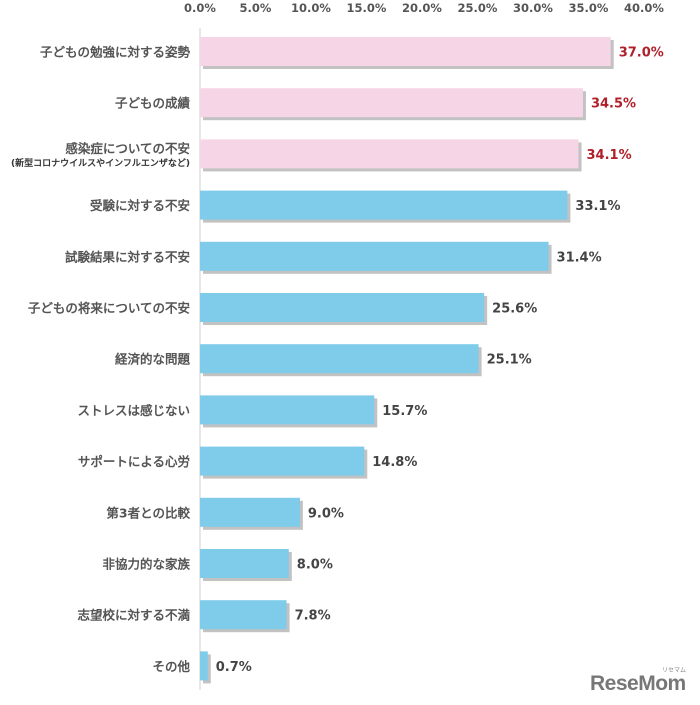  What do you see at coordinates (478, 8) in the screenshot?
I see `x-tick-label: 25.0%` at bounding box center [478, 8].